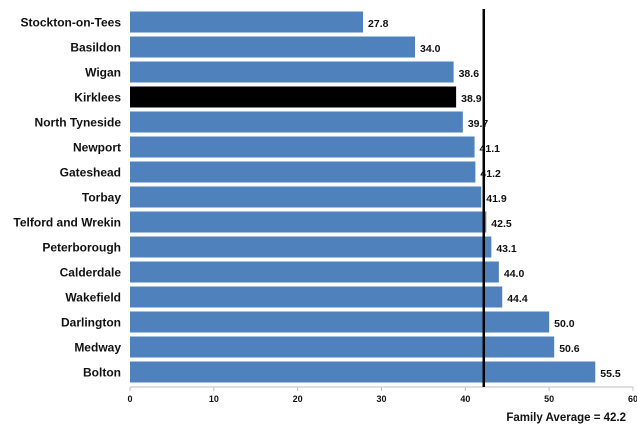  I want to click on category-label-bolton: Bolton, so click(102, 373).